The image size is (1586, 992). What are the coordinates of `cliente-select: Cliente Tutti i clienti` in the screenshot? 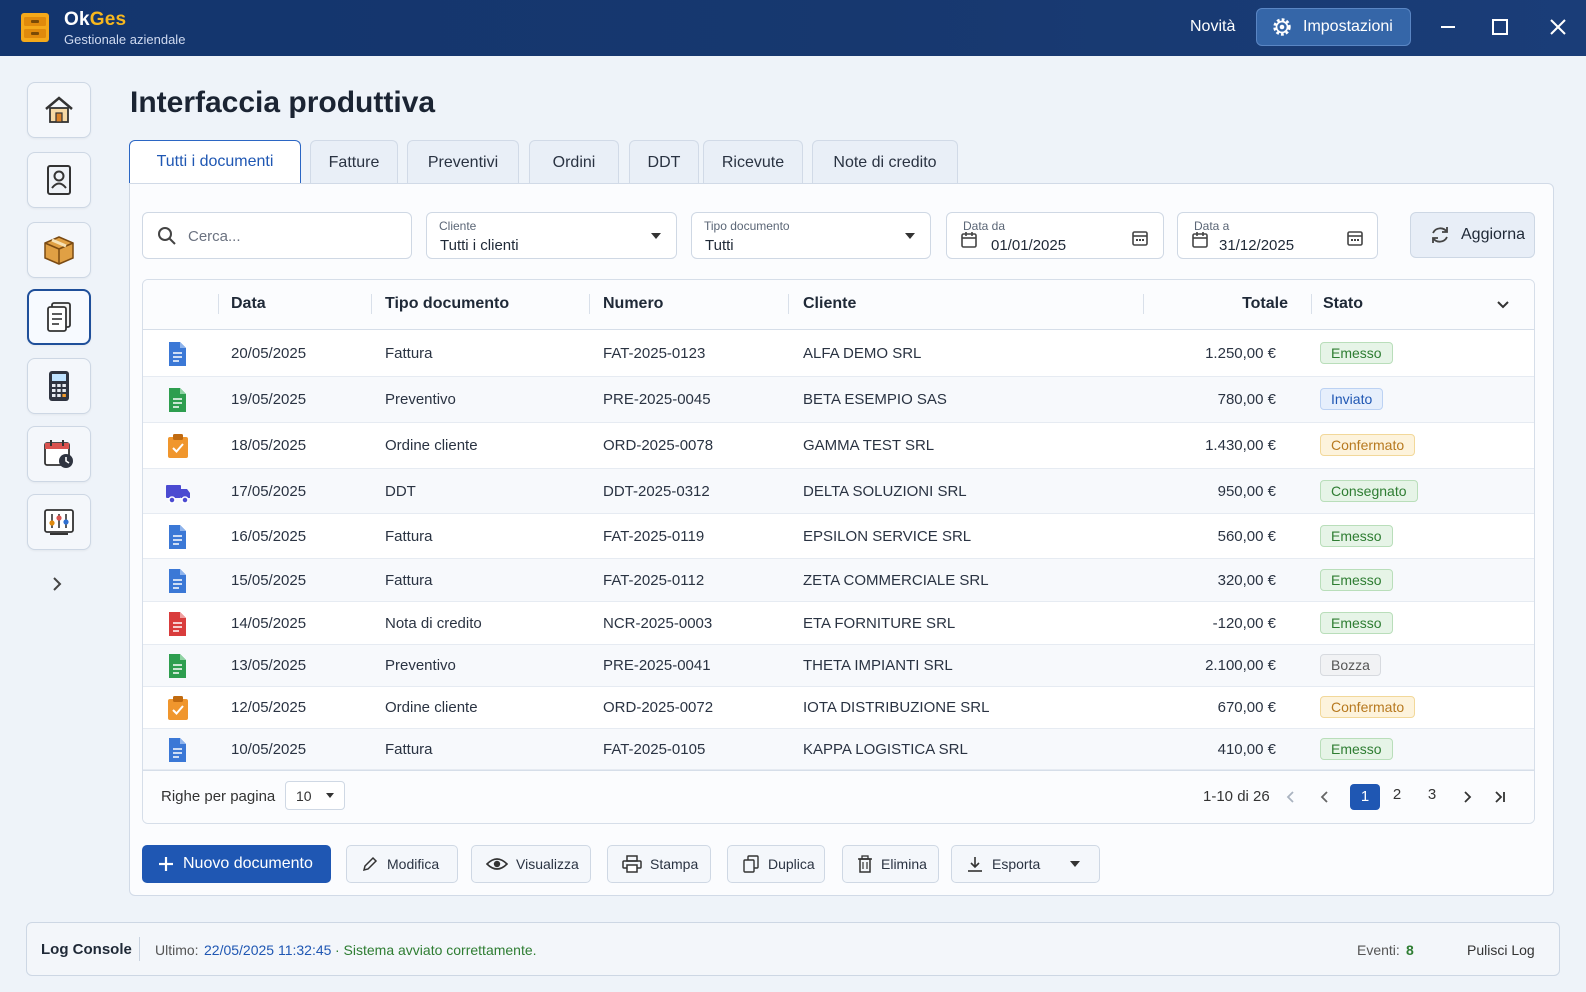 It's located at (551, 235).